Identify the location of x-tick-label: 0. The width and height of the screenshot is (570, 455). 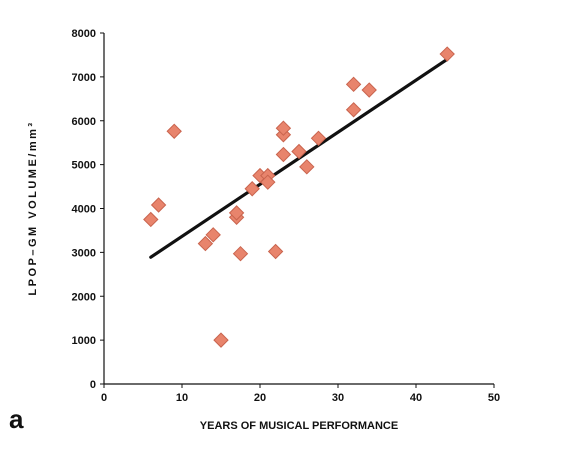
(104, 398).